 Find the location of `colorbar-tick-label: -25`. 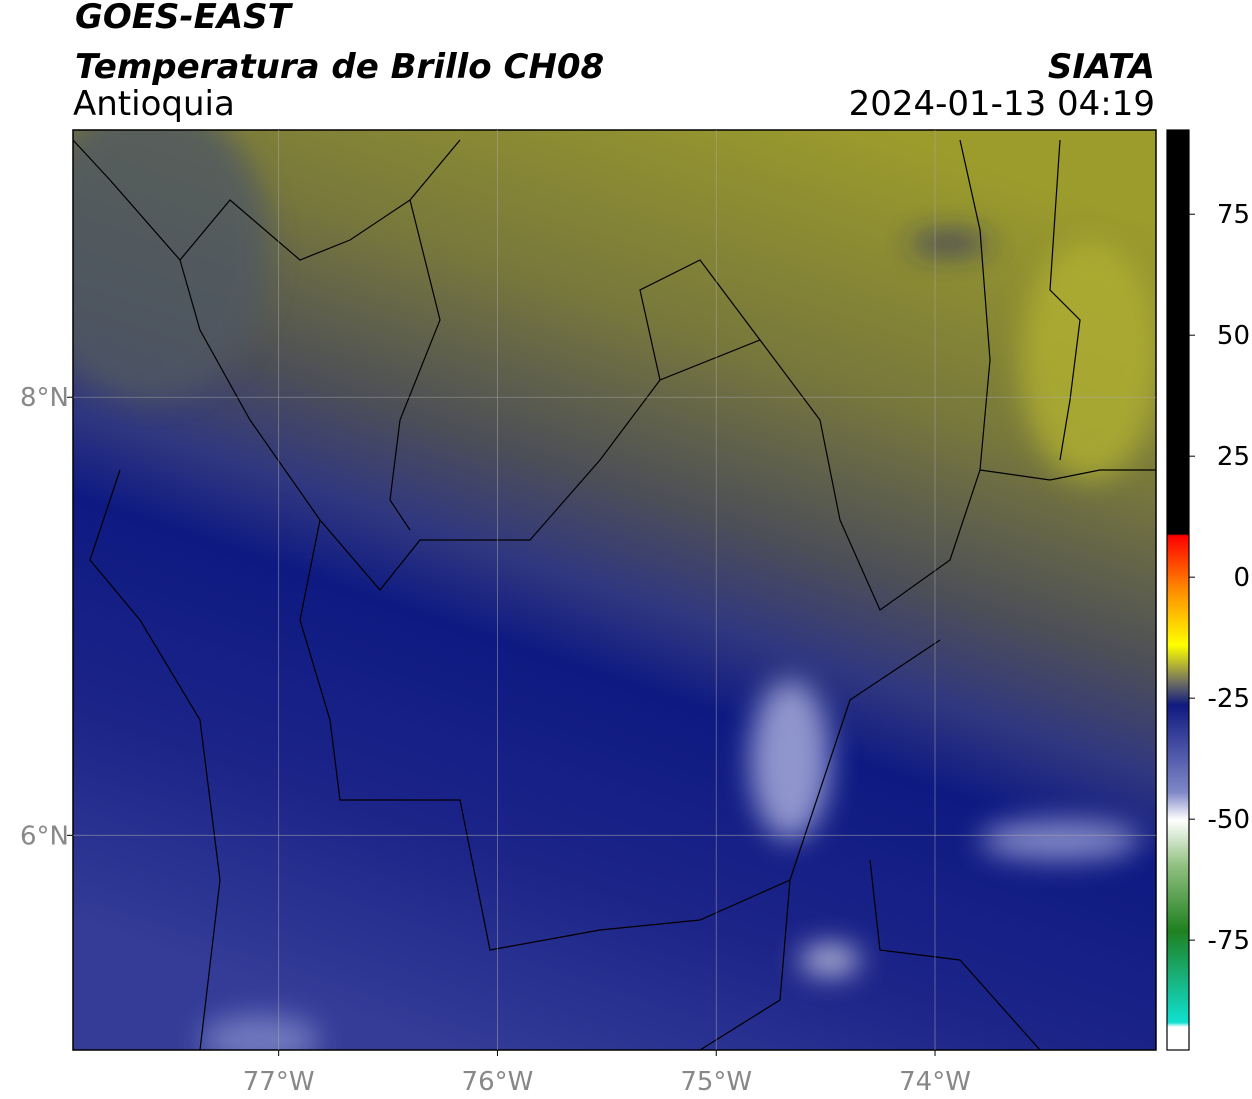

colorbar-tick-label: -25 is located at coordinates (1229, 699).